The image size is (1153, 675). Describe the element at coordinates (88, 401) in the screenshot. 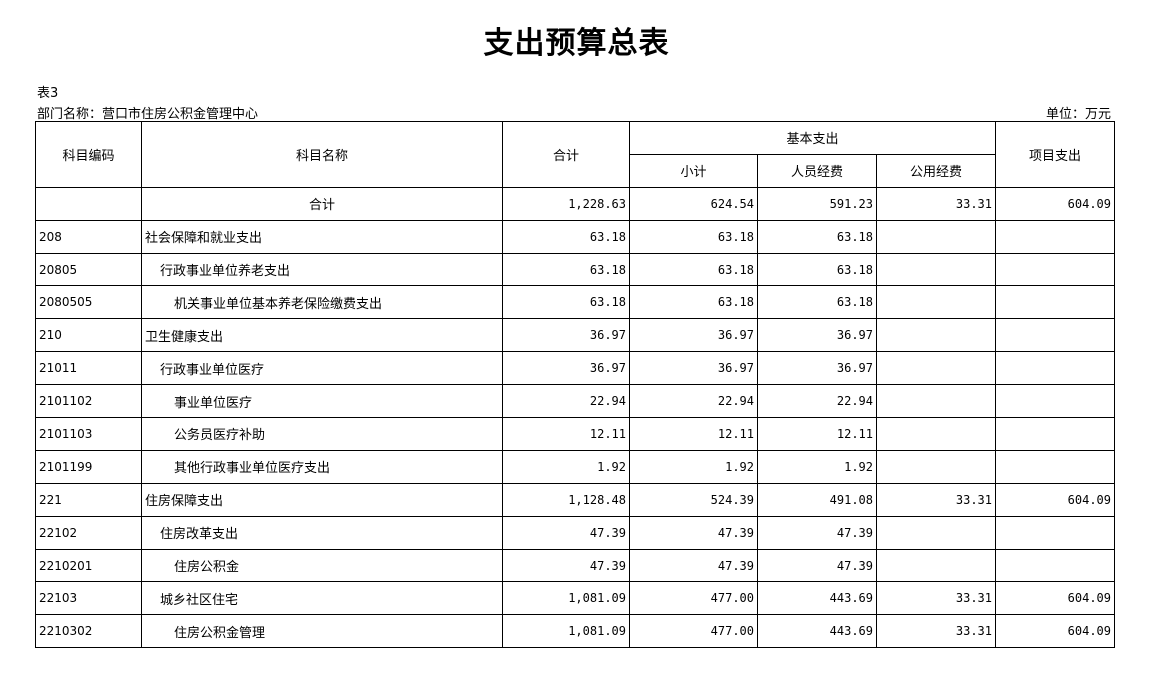

I see `code-cell: 2101102` at that location.